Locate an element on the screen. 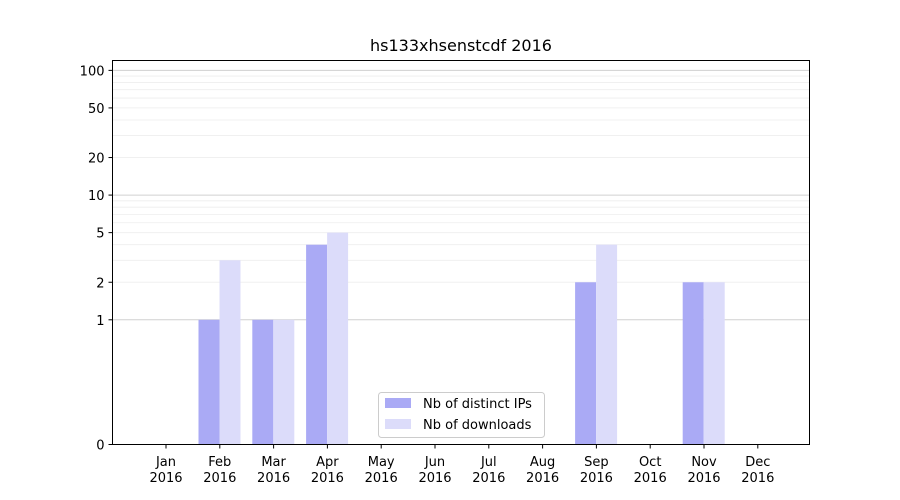 The image size is (900, 500). x-tick-label-month: Jan is located at coordinates (165, 462).